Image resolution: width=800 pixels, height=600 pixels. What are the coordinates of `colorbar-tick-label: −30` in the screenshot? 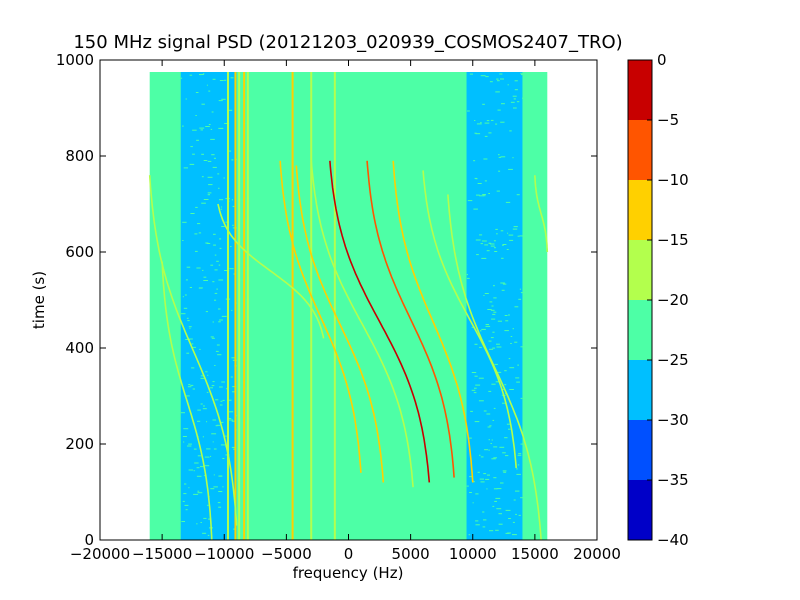 It's located at (673, 420).